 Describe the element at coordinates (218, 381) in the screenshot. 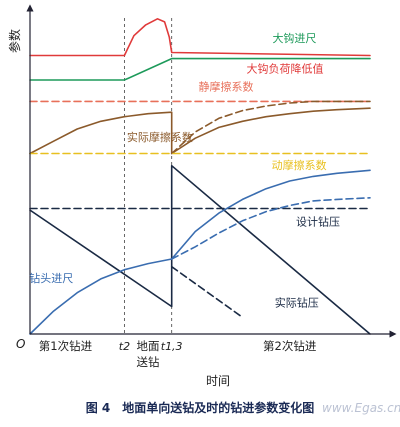

I see `x-axis-label: 时间` at that location.